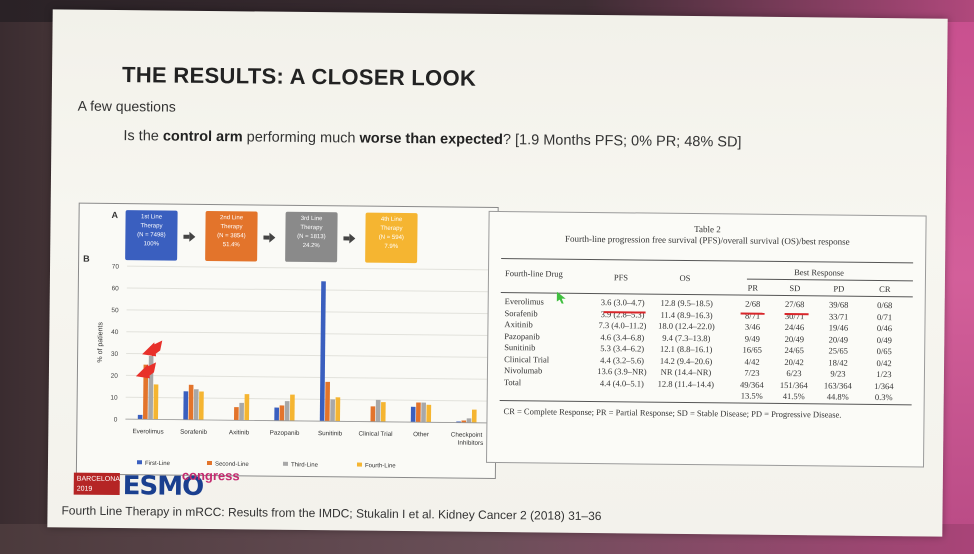  What do you see at coordinates (285, 433) in the screenshot?
I see `x-tick-label: Pazopanib` at bounding box center [285, 433].